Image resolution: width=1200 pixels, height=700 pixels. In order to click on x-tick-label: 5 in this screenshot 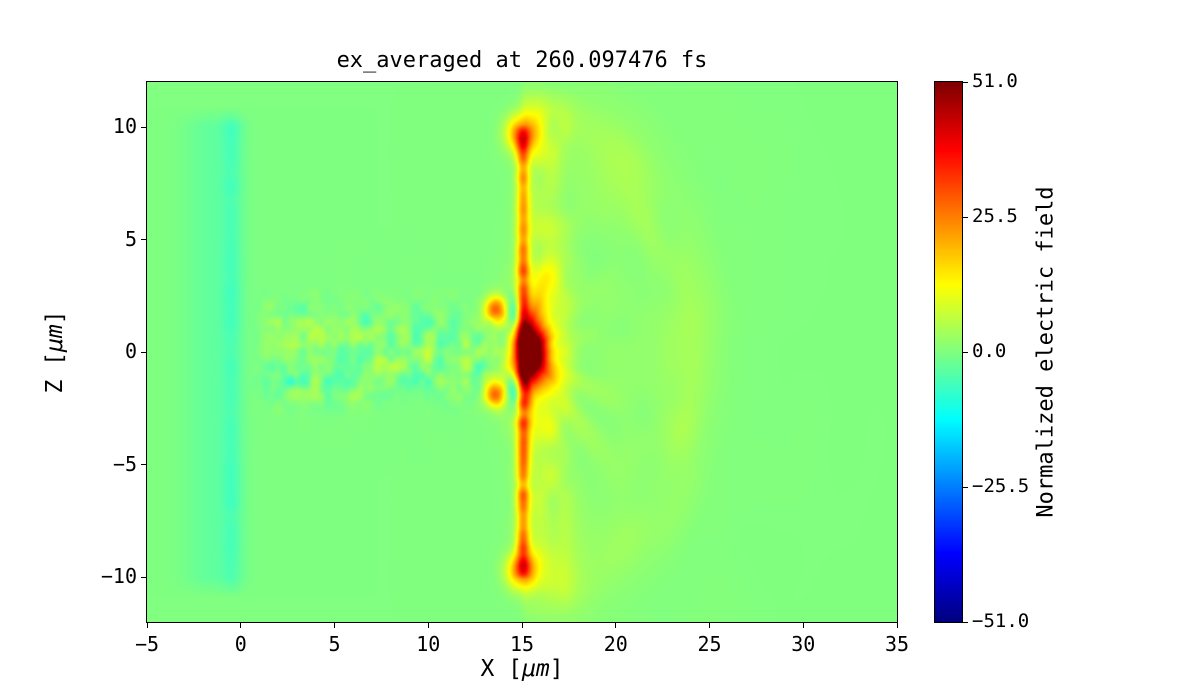, I will do `click(334, 644)`.